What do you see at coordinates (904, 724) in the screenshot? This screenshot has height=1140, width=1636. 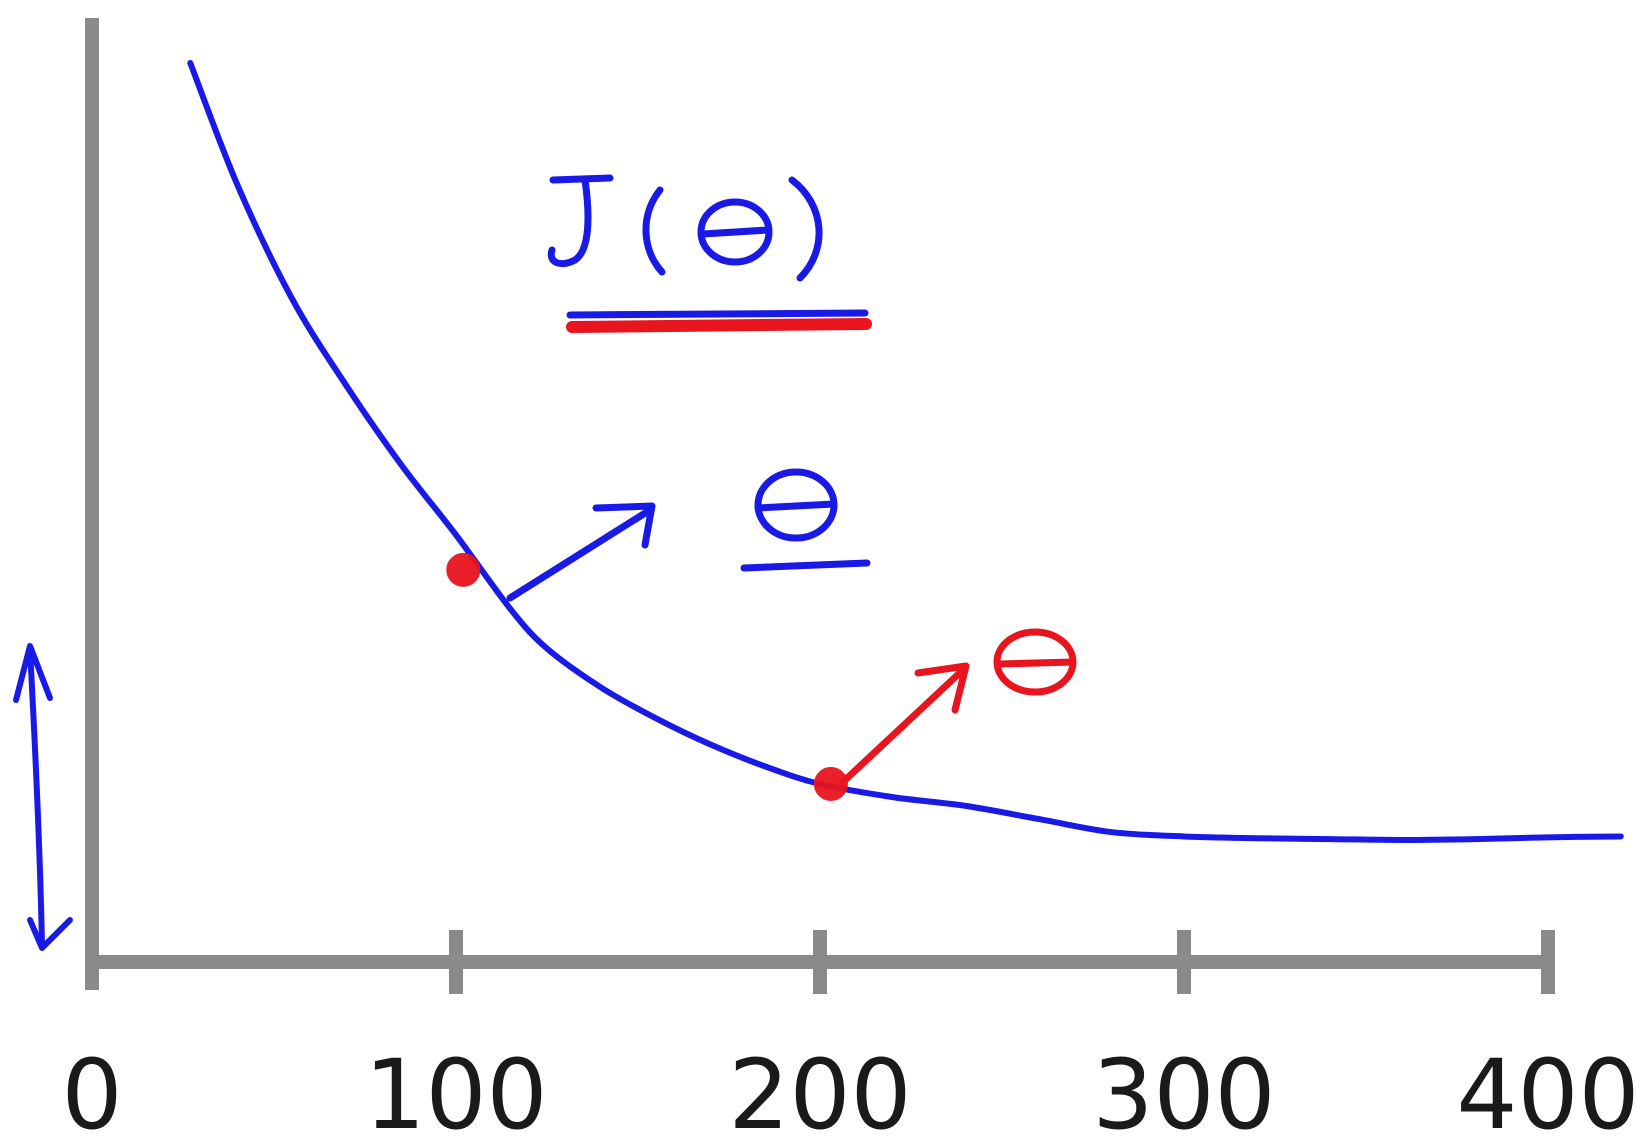 I see `red-arrow-to-theta` at bounding box center [904, 724].